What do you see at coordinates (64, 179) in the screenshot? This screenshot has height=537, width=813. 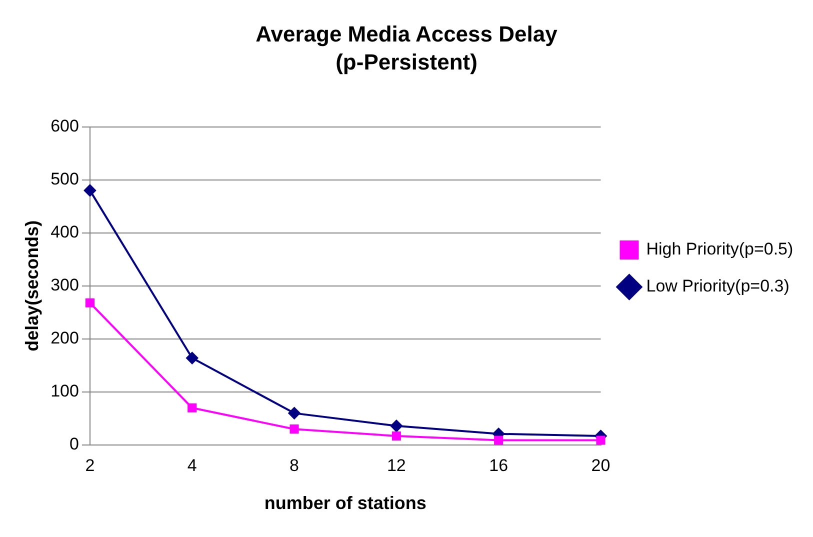 I see `y-tick-label: 500` at bounding box center [64, 179].